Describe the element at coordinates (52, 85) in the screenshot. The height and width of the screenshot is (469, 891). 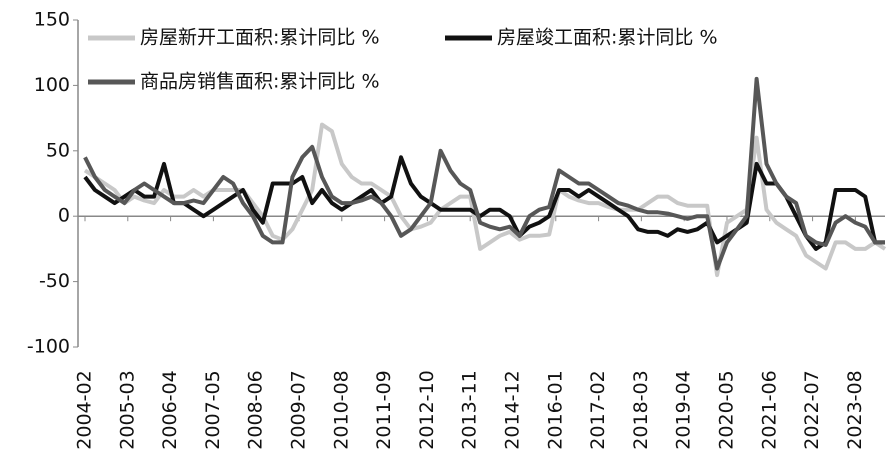
I see `y-tick-label: 100` at that location.